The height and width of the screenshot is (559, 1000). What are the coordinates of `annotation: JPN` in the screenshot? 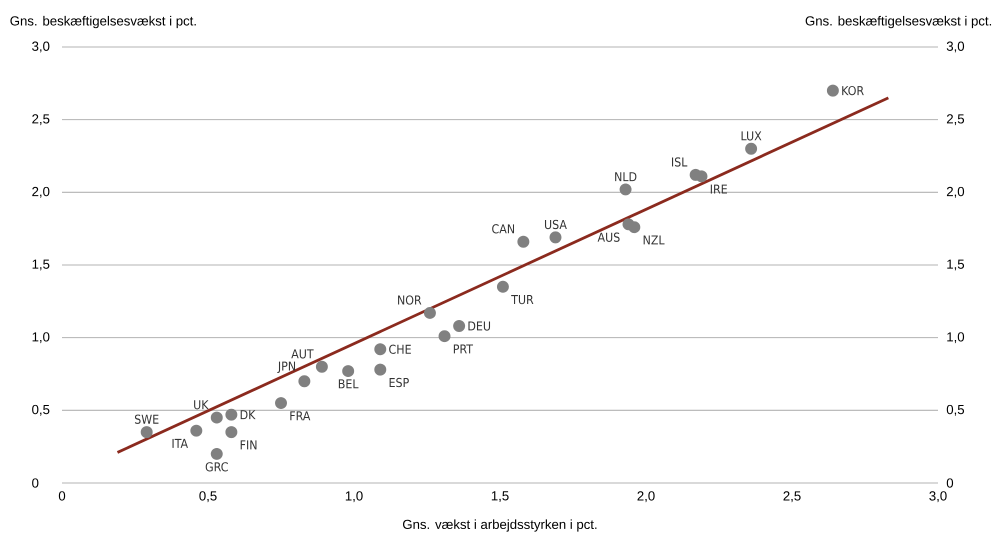 It's located at (286, 367).